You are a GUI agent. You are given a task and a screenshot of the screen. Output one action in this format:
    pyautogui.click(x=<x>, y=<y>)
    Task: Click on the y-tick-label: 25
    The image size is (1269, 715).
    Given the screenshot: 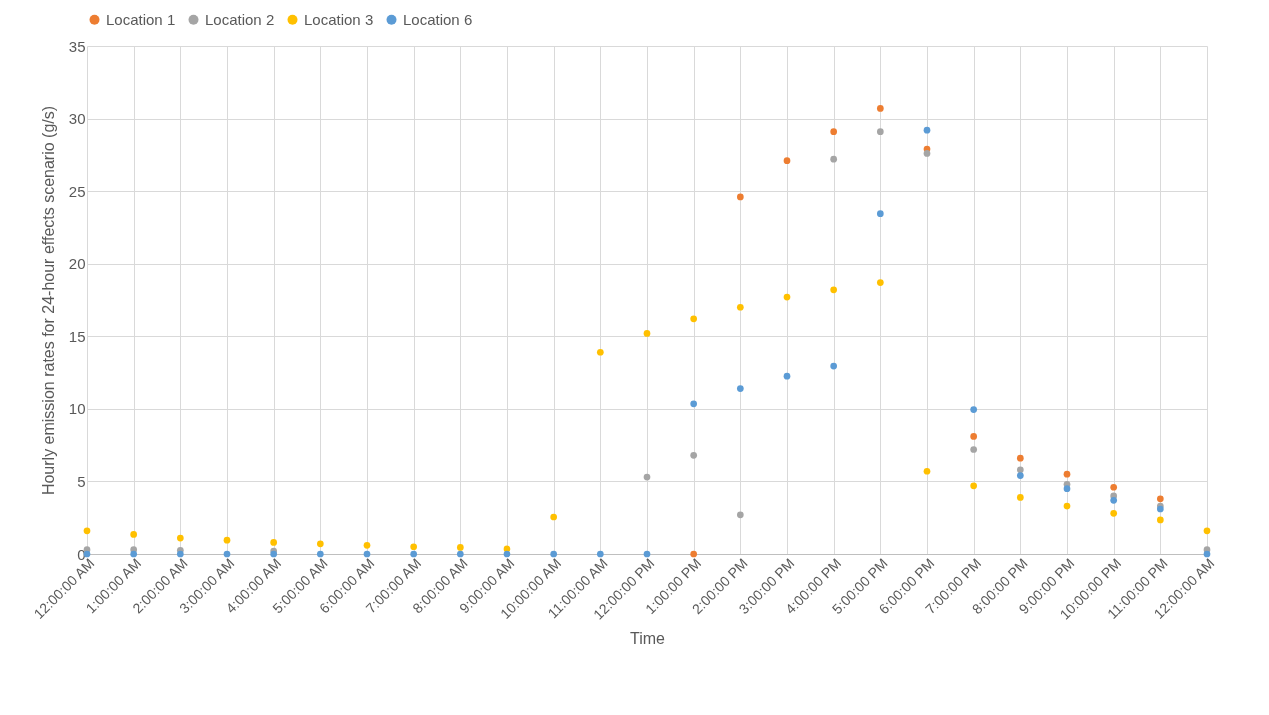 What is the action you would take?
    pyautogui.click(x=77, y=191)
    